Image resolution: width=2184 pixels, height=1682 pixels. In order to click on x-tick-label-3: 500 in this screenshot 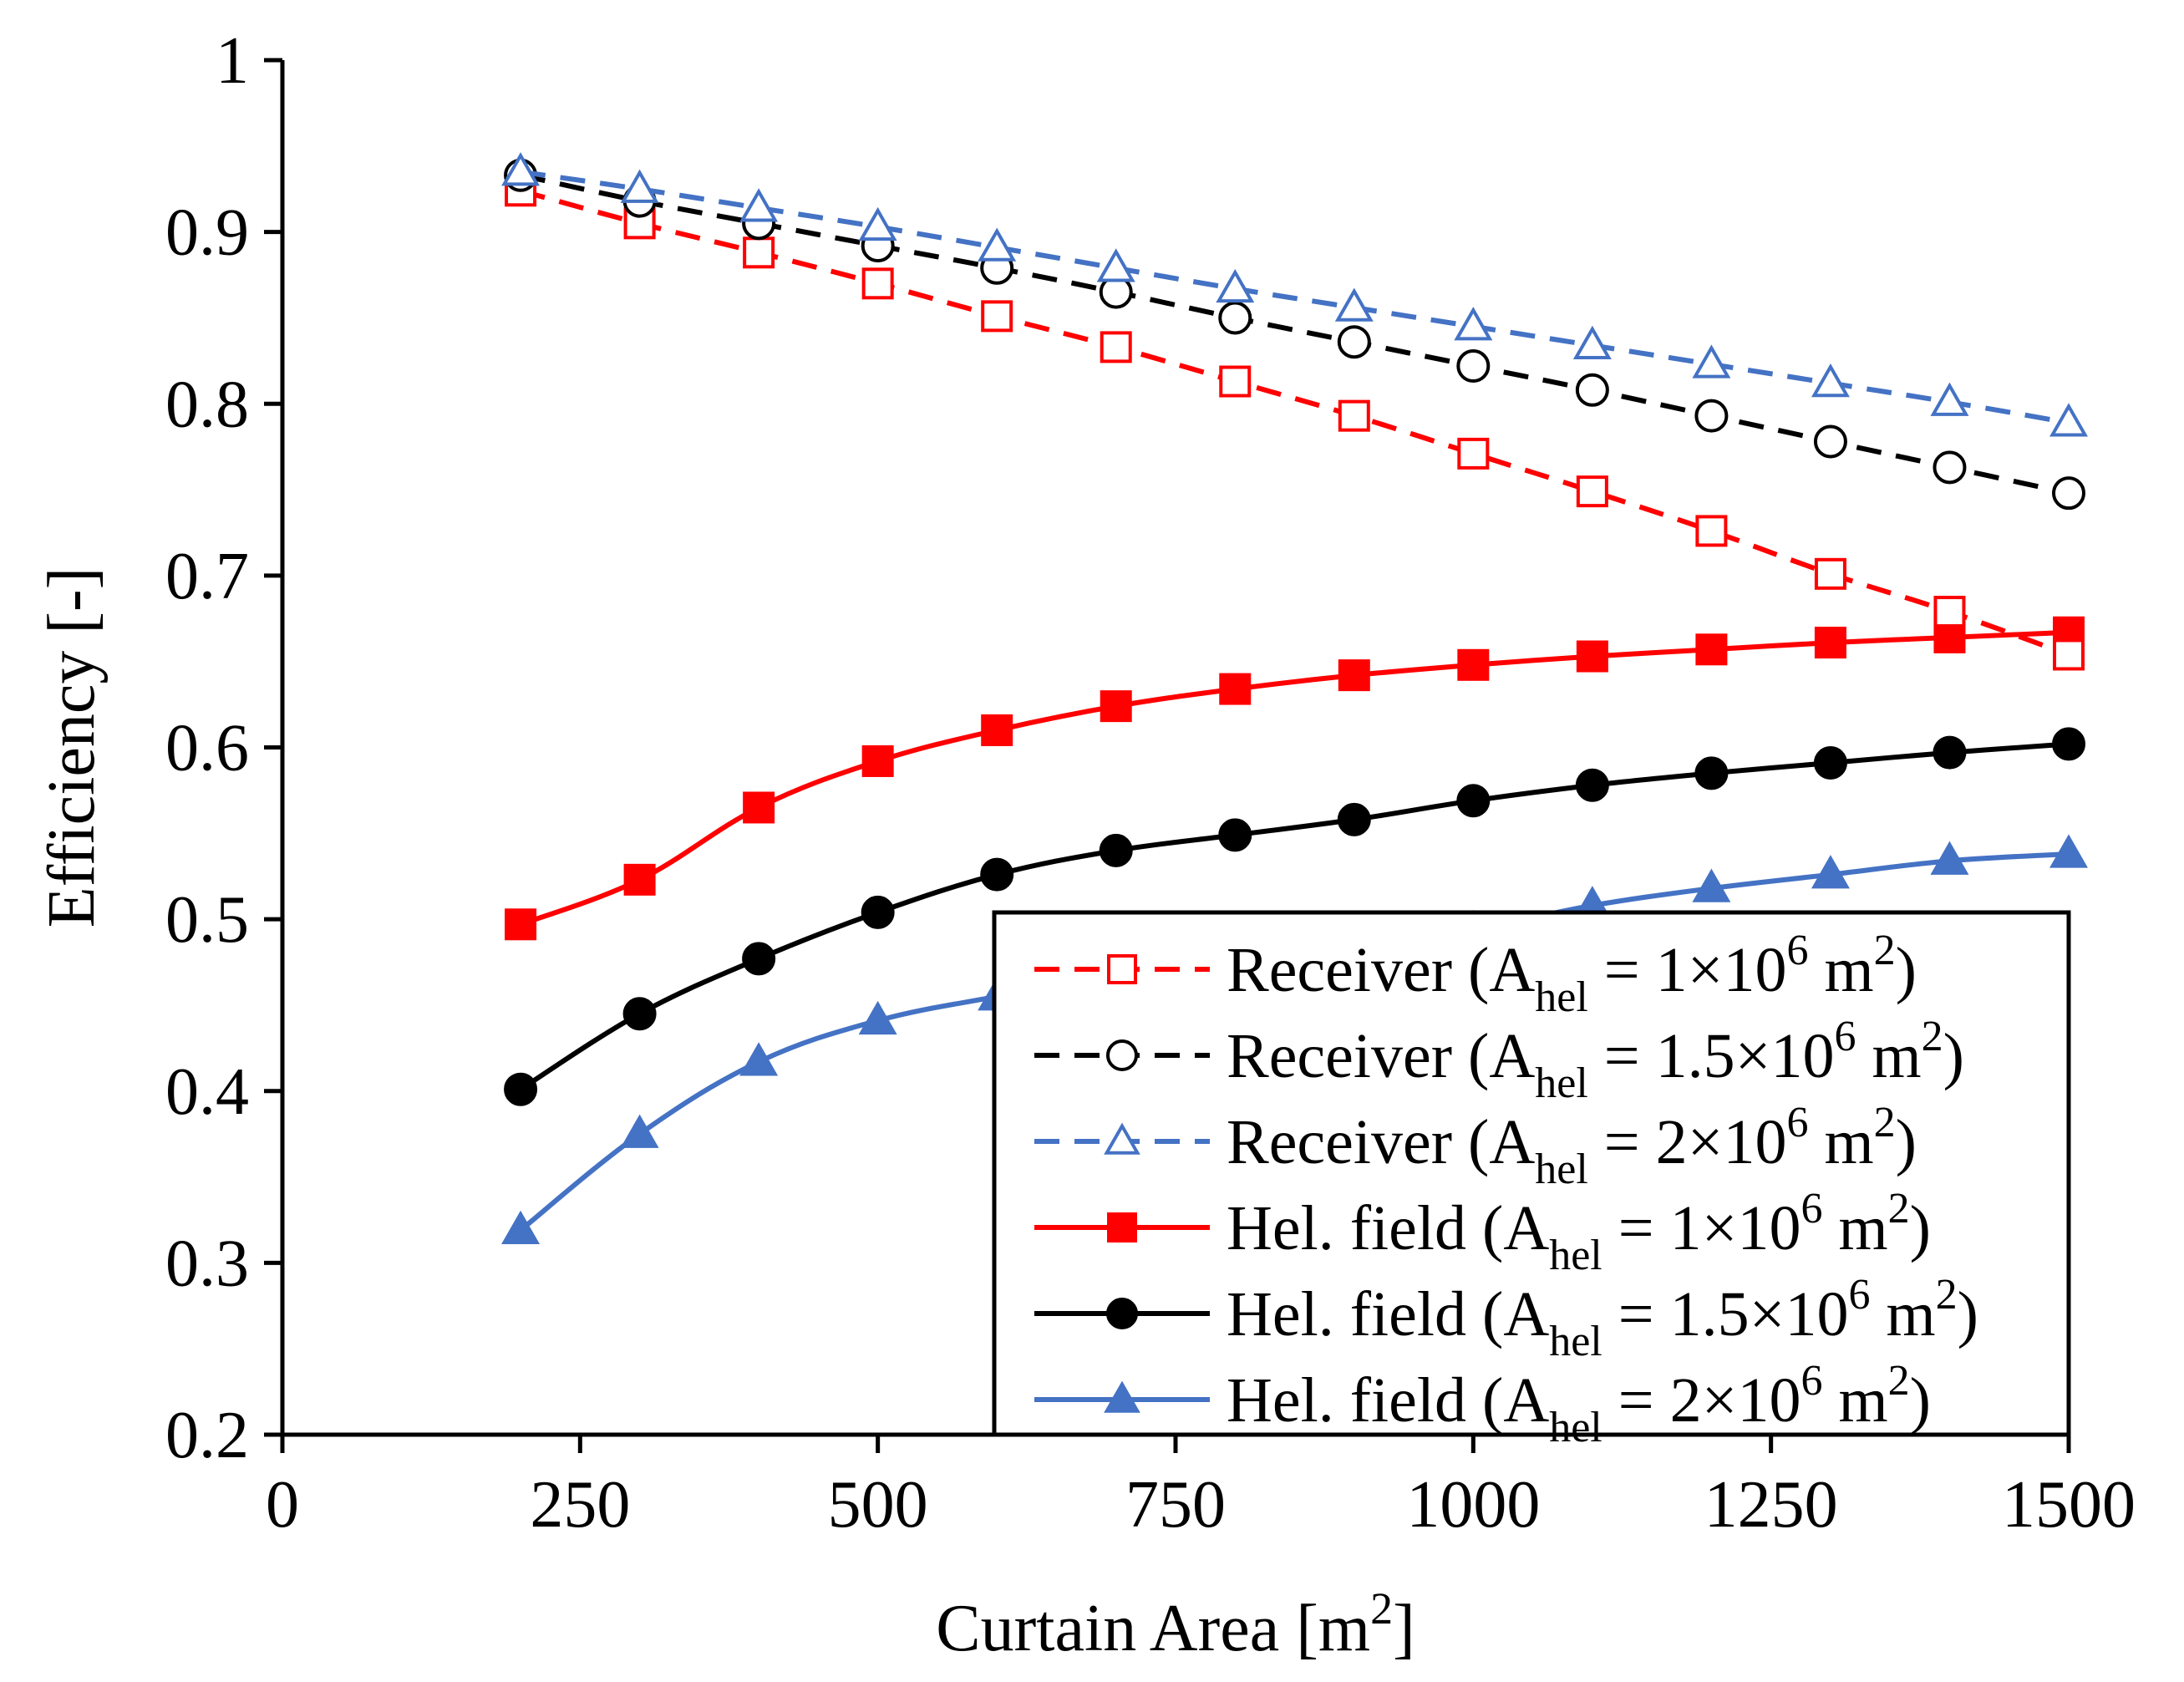, I will do `click(878, 1505)`.